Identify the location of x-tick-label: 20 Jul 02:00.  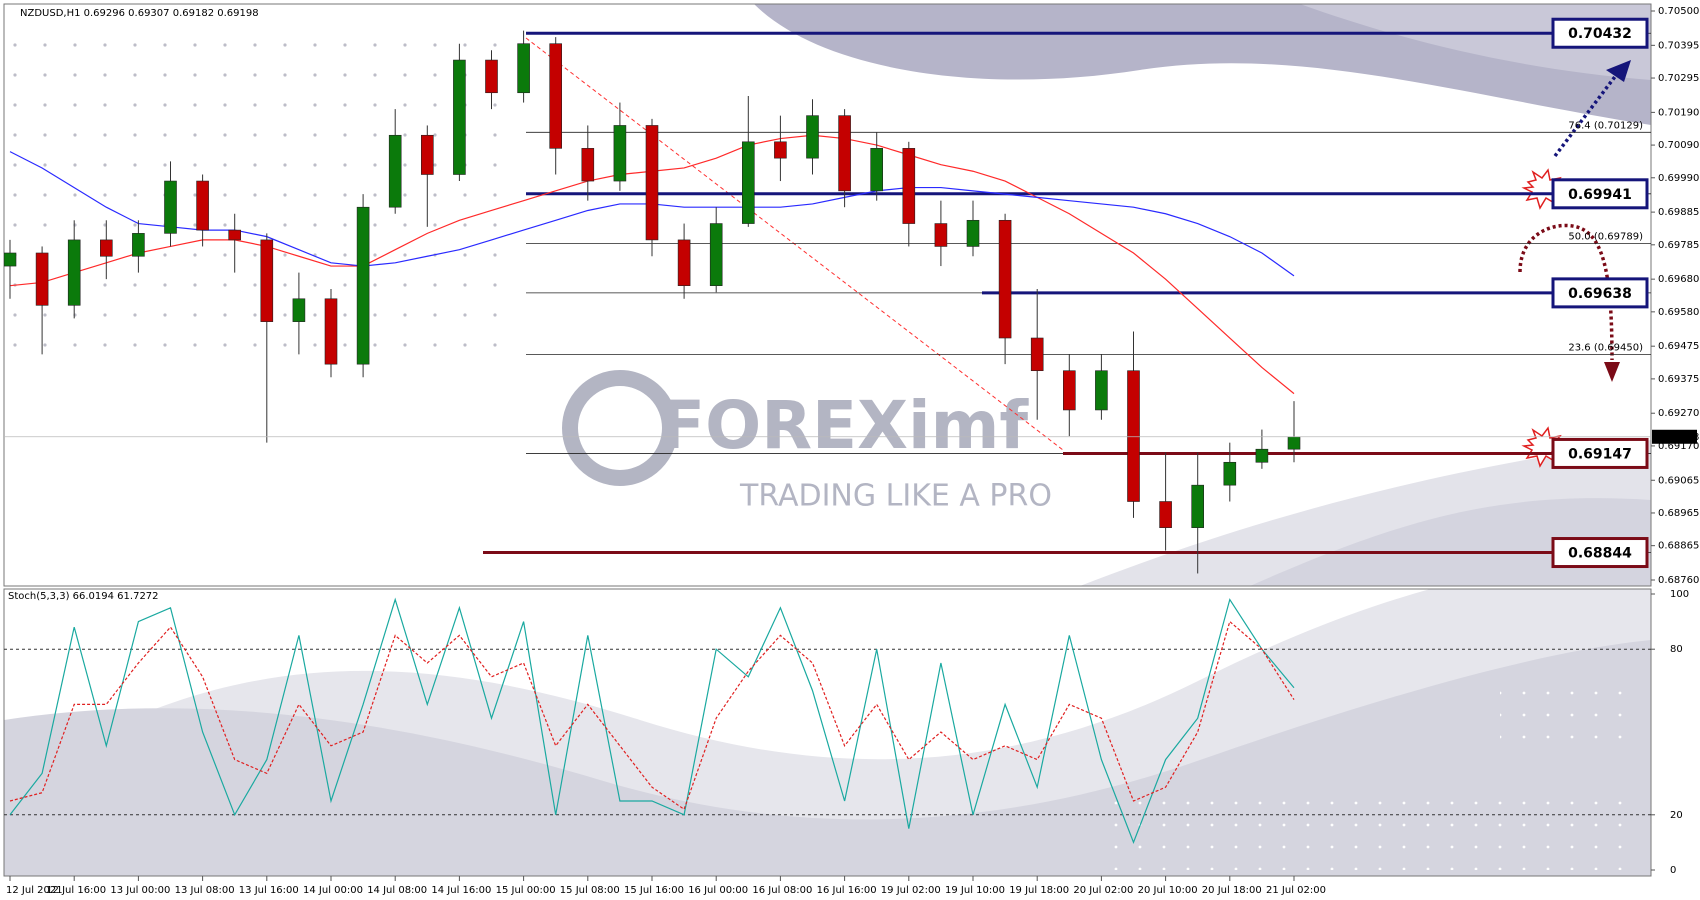
(1103, 890).